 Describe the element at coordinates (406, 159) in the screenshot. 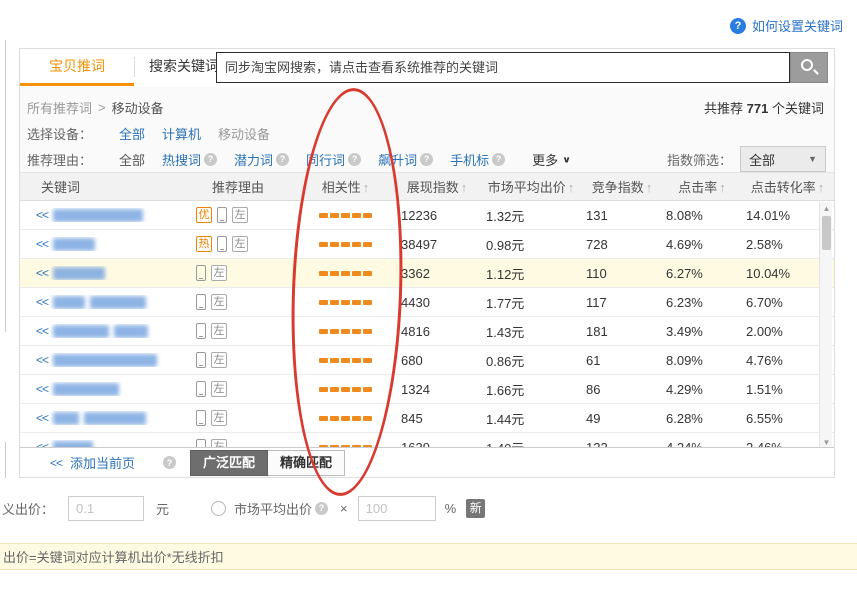

I see `reason-option-rising: 飙升词?` at that location.